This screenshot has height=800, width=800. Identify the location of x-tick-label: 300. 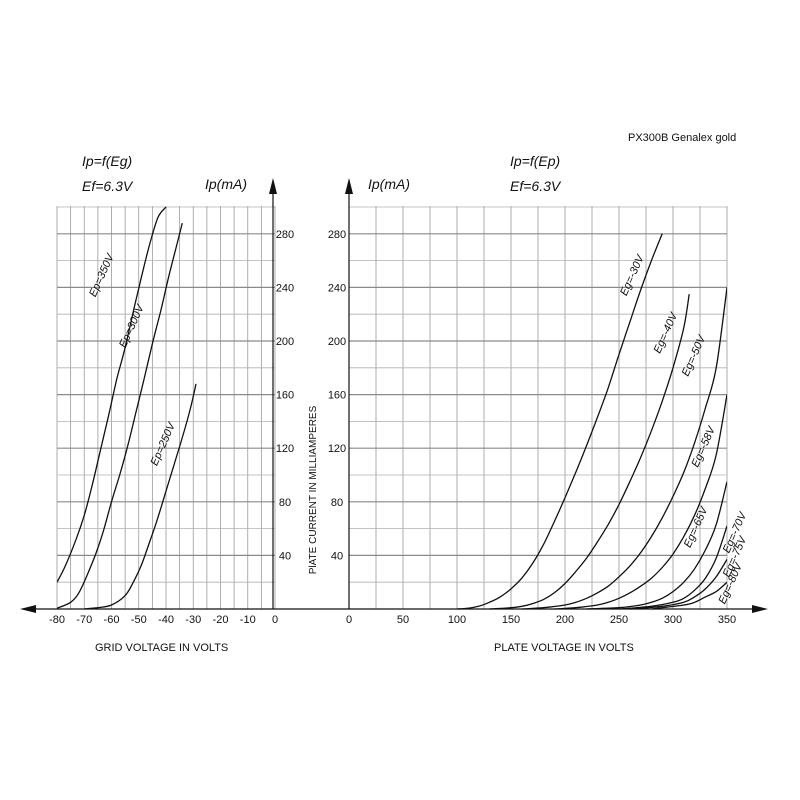
(673, 620).